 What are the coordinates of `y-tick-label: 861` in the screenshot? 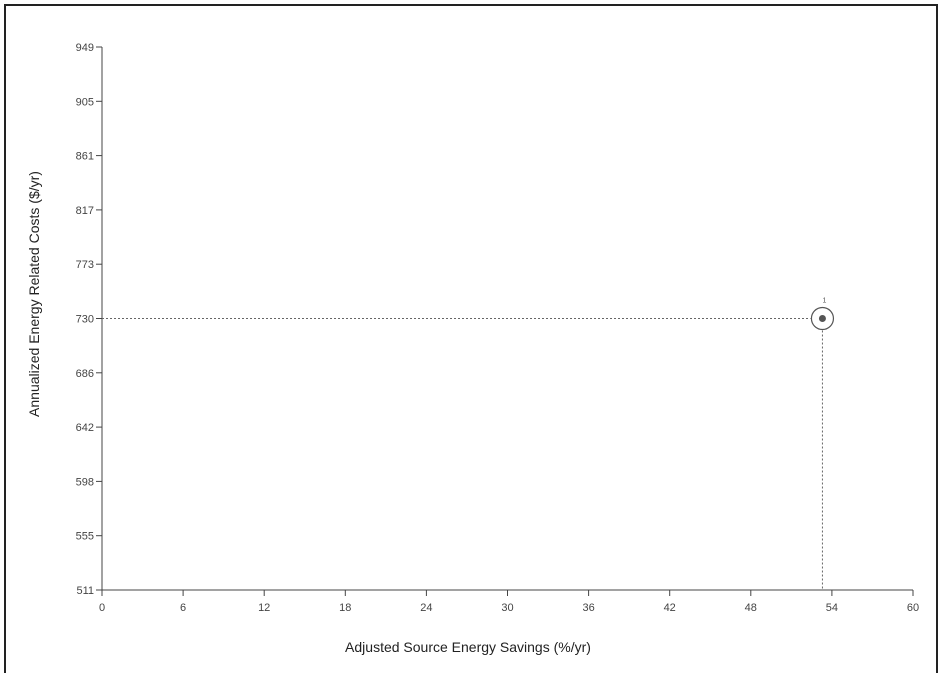 It's located at (85, 157).